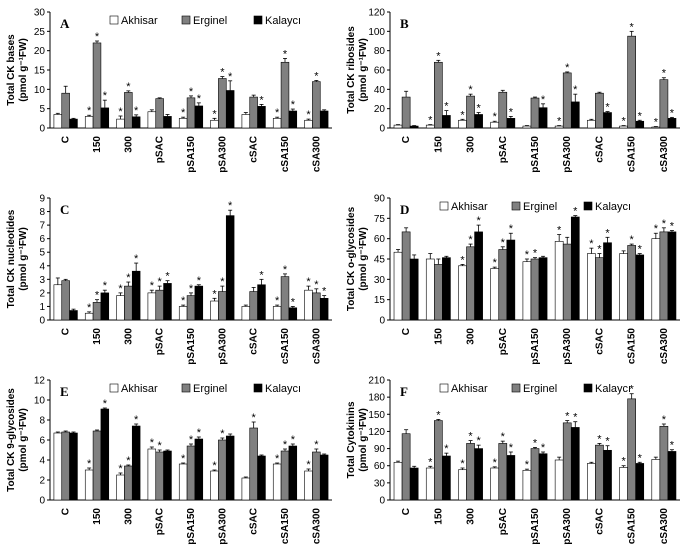 Image resolution: width=685 pixels, height=550 pixels. Describe the element at coordinates (380, 449) in the screenshot. I see `y-tick-label: 90` at that location.